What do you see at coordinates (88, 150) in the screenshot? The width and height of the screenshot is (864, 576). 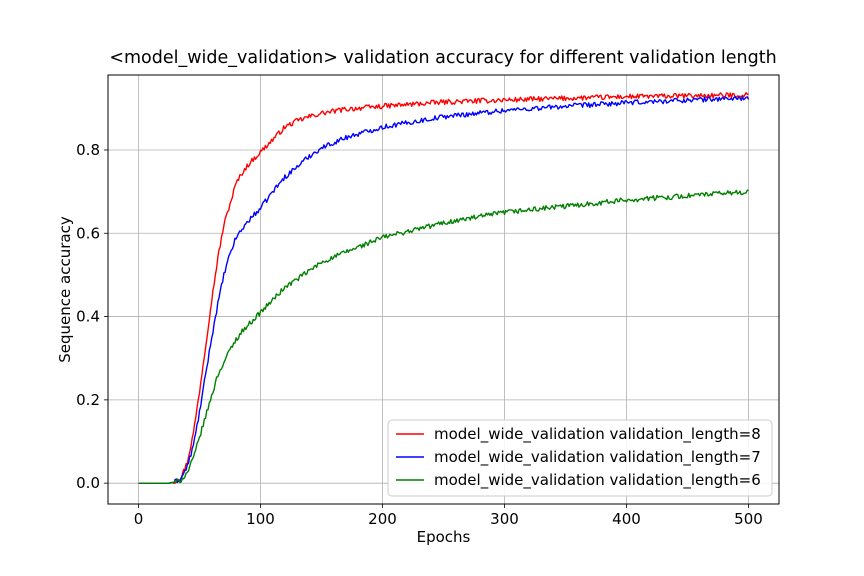 I see `y-tick-label: 0.8` at bounding box center [88, 150].